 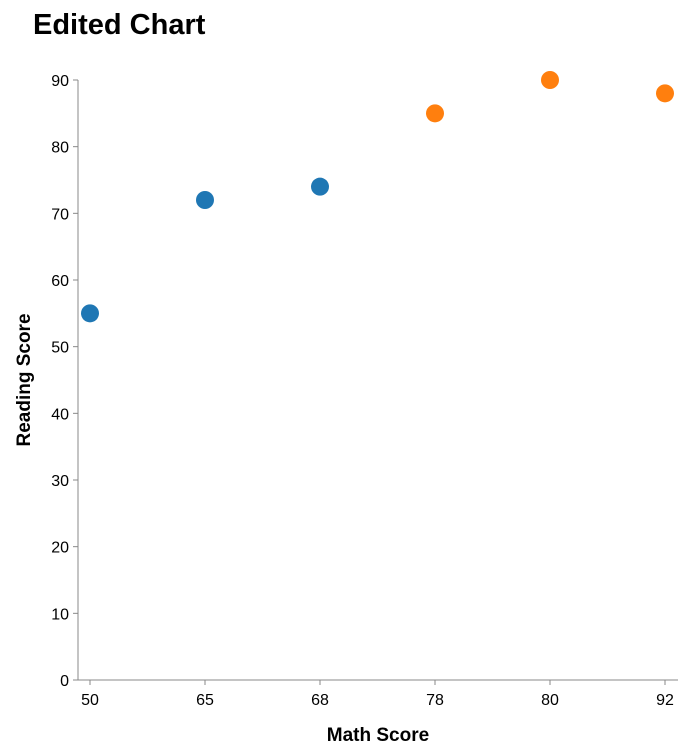 What do you see at coordinates (90, 700) in the screenshot?
I see `x-tick-label: 50` at bounding box center [90, 700].